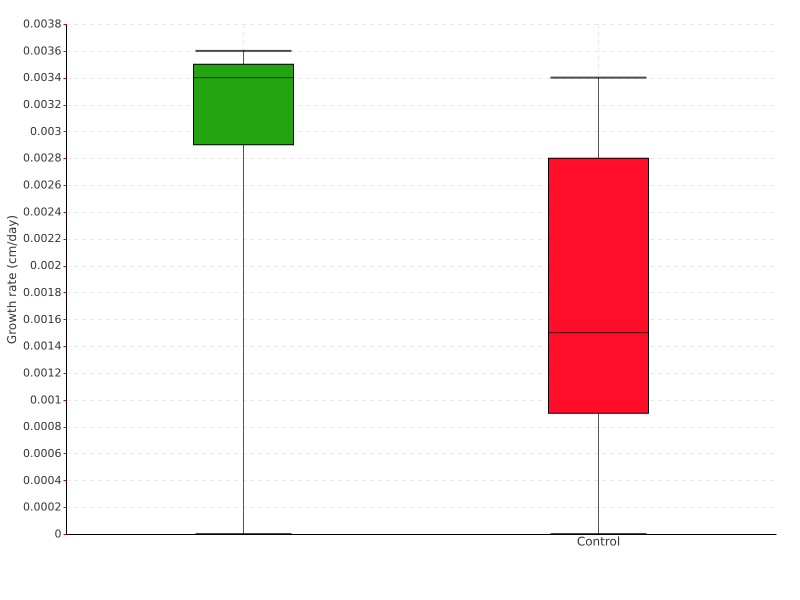  What do you see at coordinates (12, 279) in the screenshot?
I see `y-axis-title: Growth rate (cm/day)` at bounding box center [12, 279].